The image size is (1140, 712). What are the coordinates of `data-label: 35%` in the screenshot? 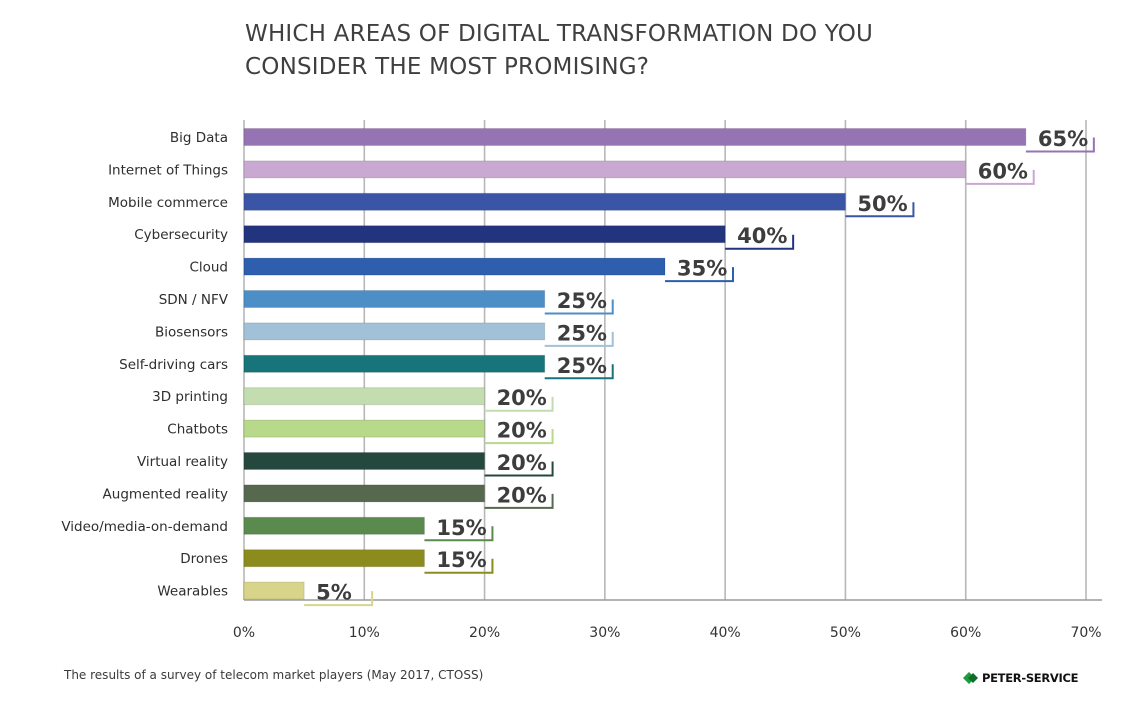 It's located at (702, 269).